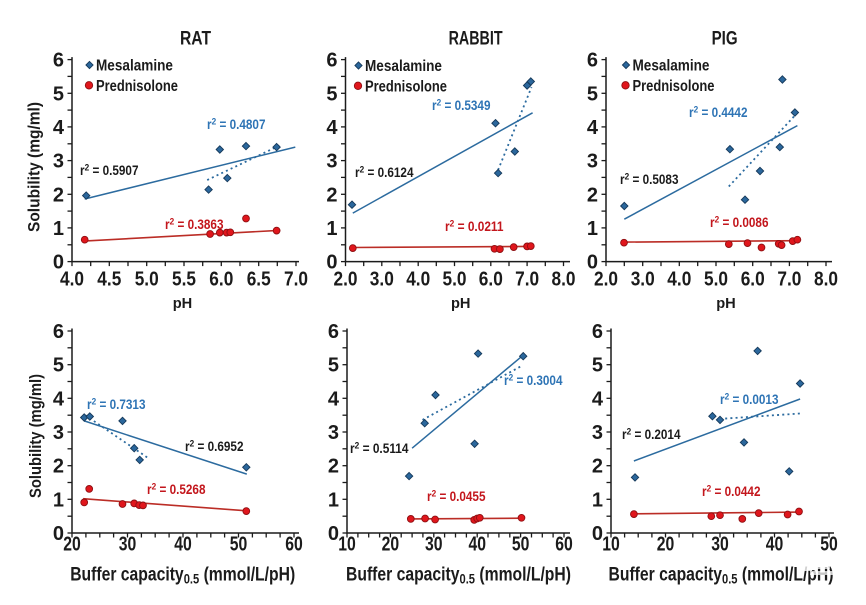 The image size is (866, 605). I want to click on svg-text: r2 = 0.0013, so click(749, 400).